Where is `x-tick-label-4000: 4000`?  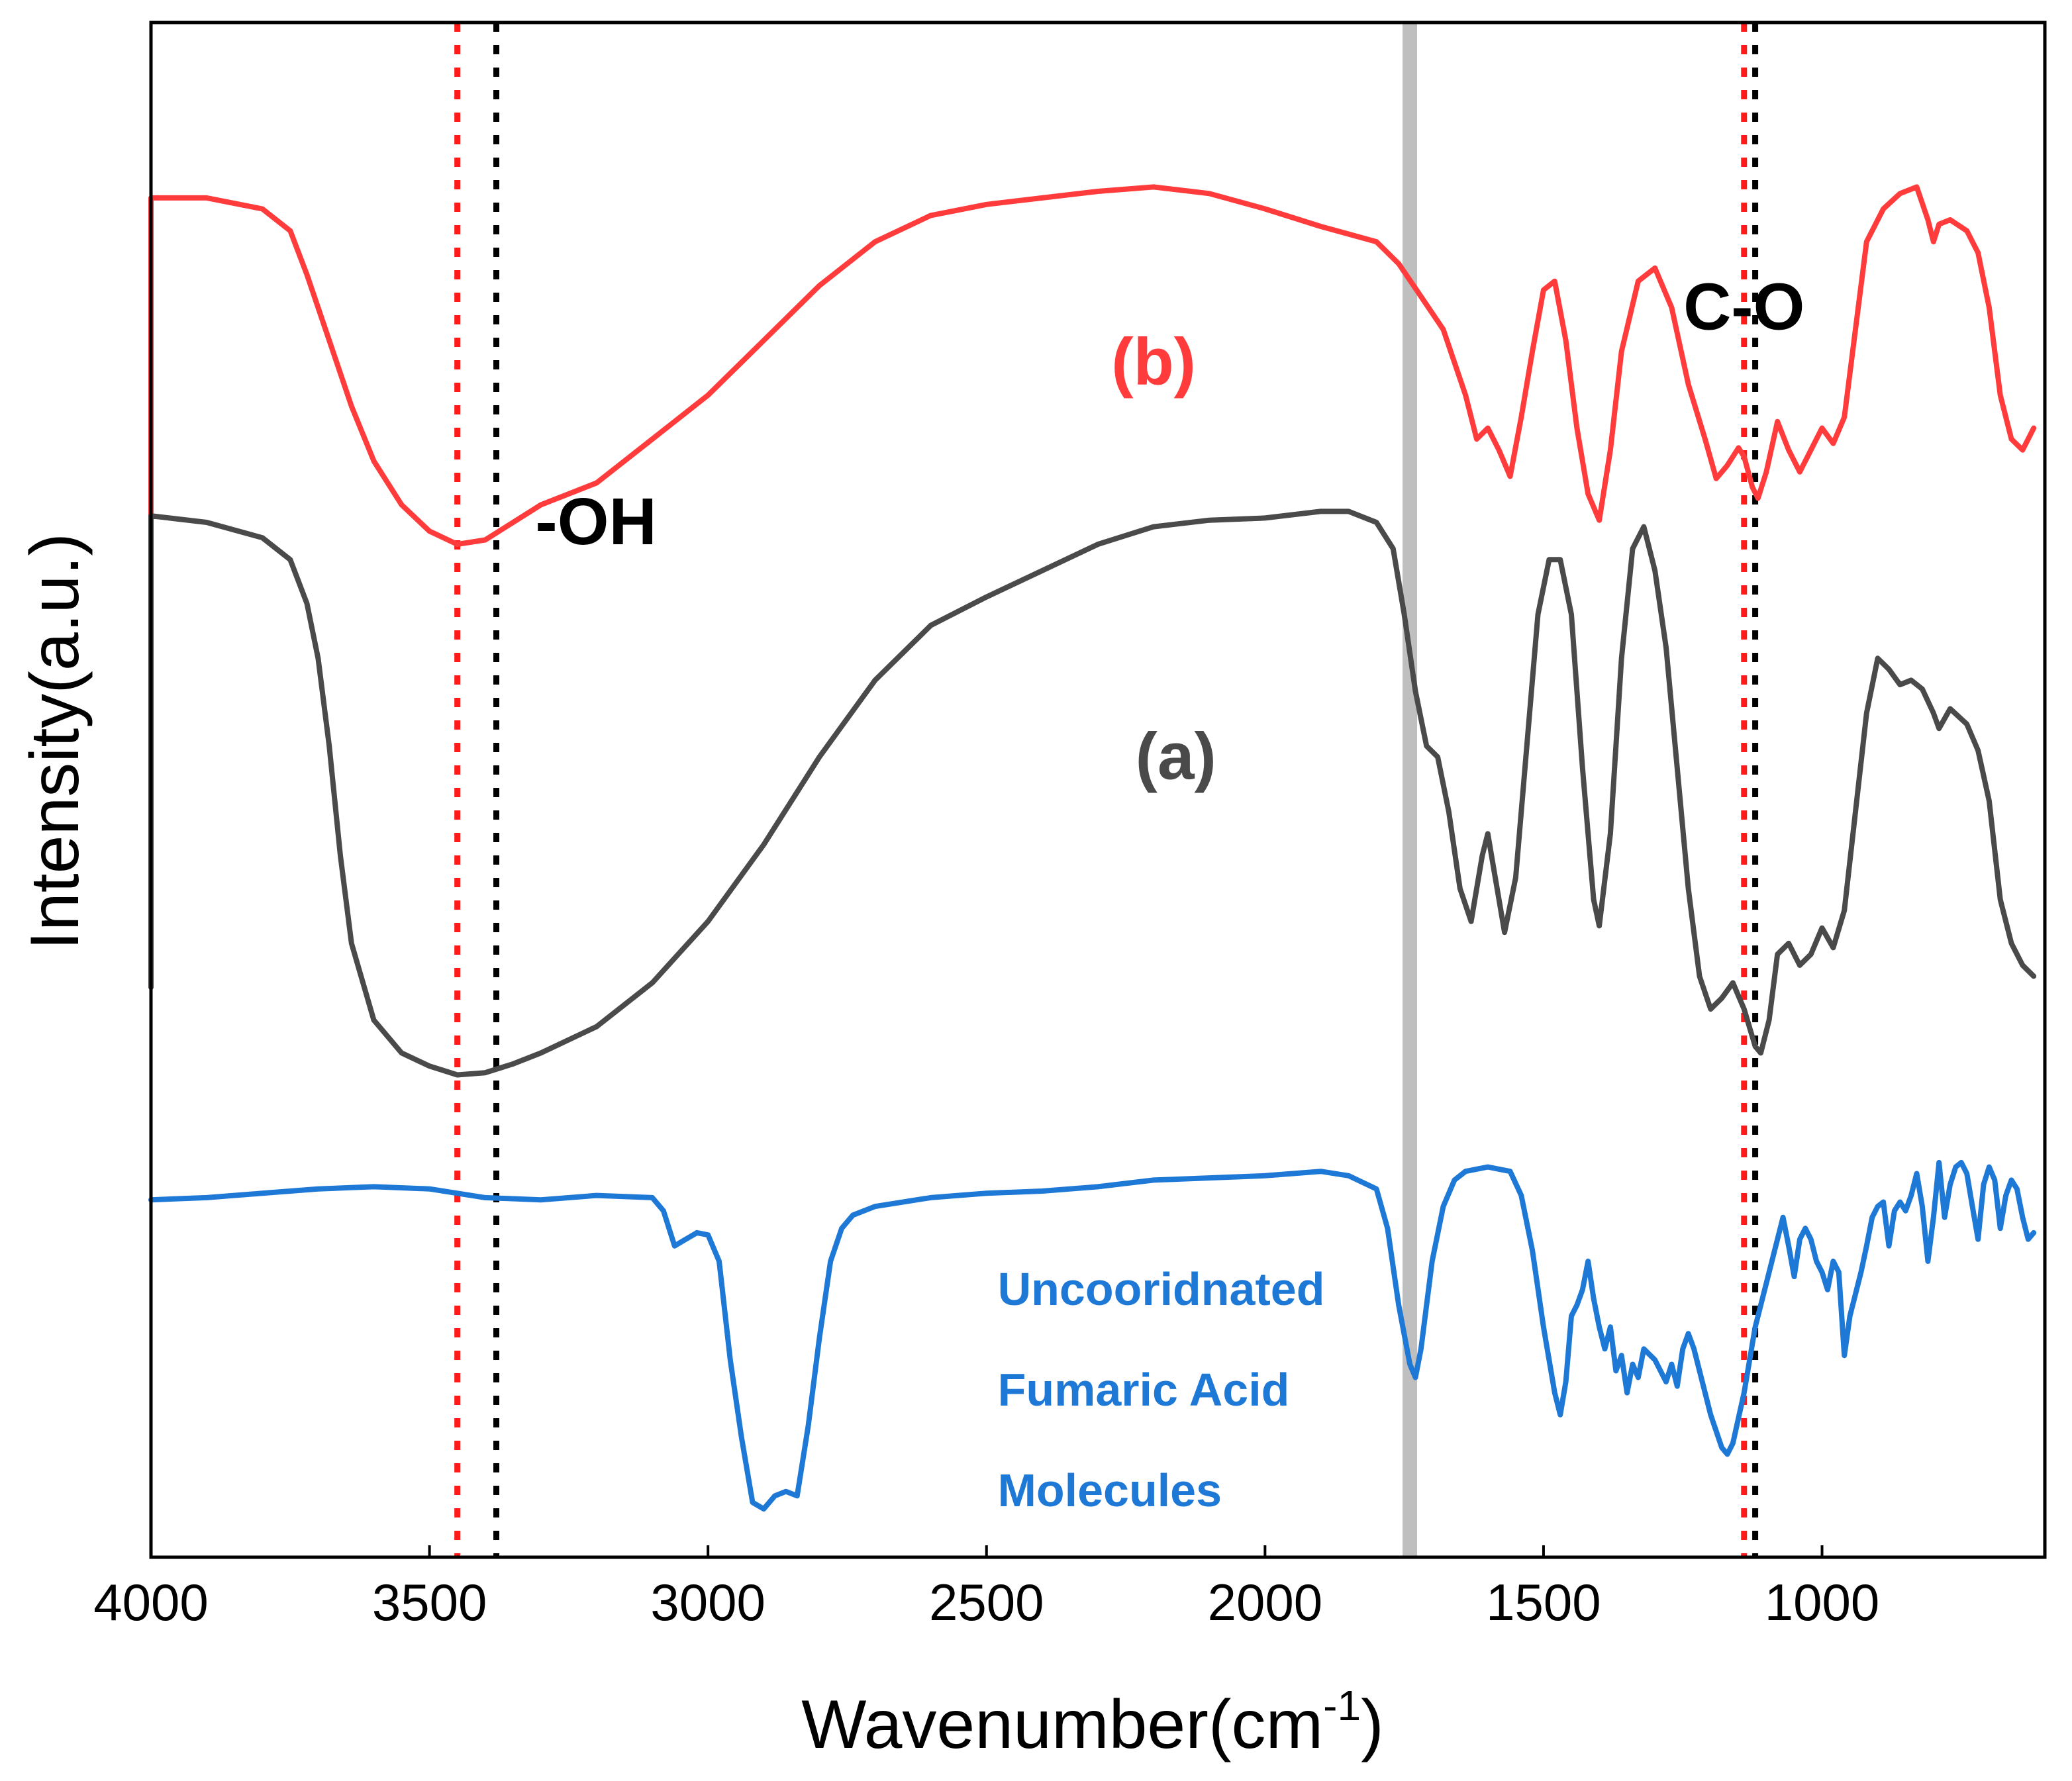
x-tick-label-4000: 4000 is located at coordinates (151, 1602).